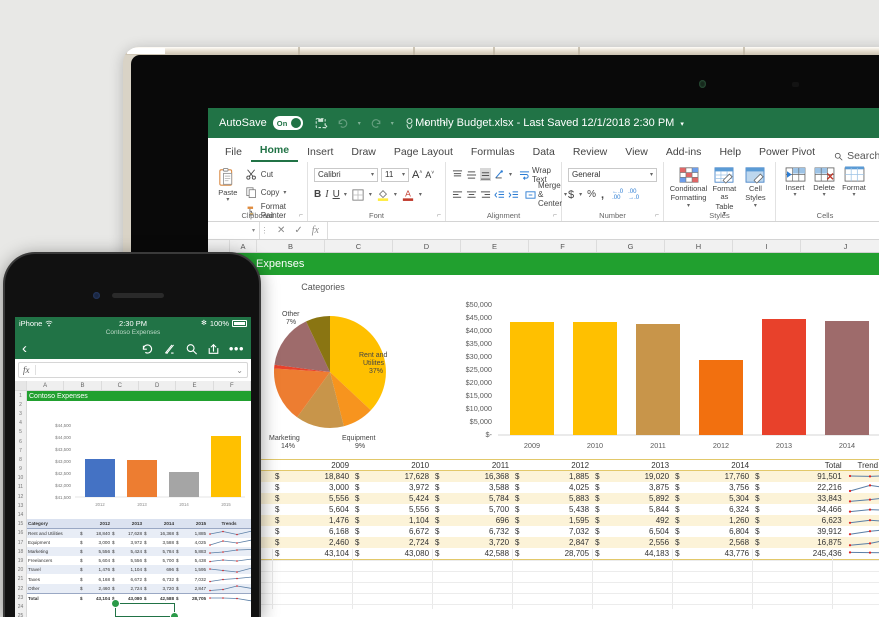  Describe the element at coordinates (359, 246) in the screenshot. I see `column-header-c: C` at that location.